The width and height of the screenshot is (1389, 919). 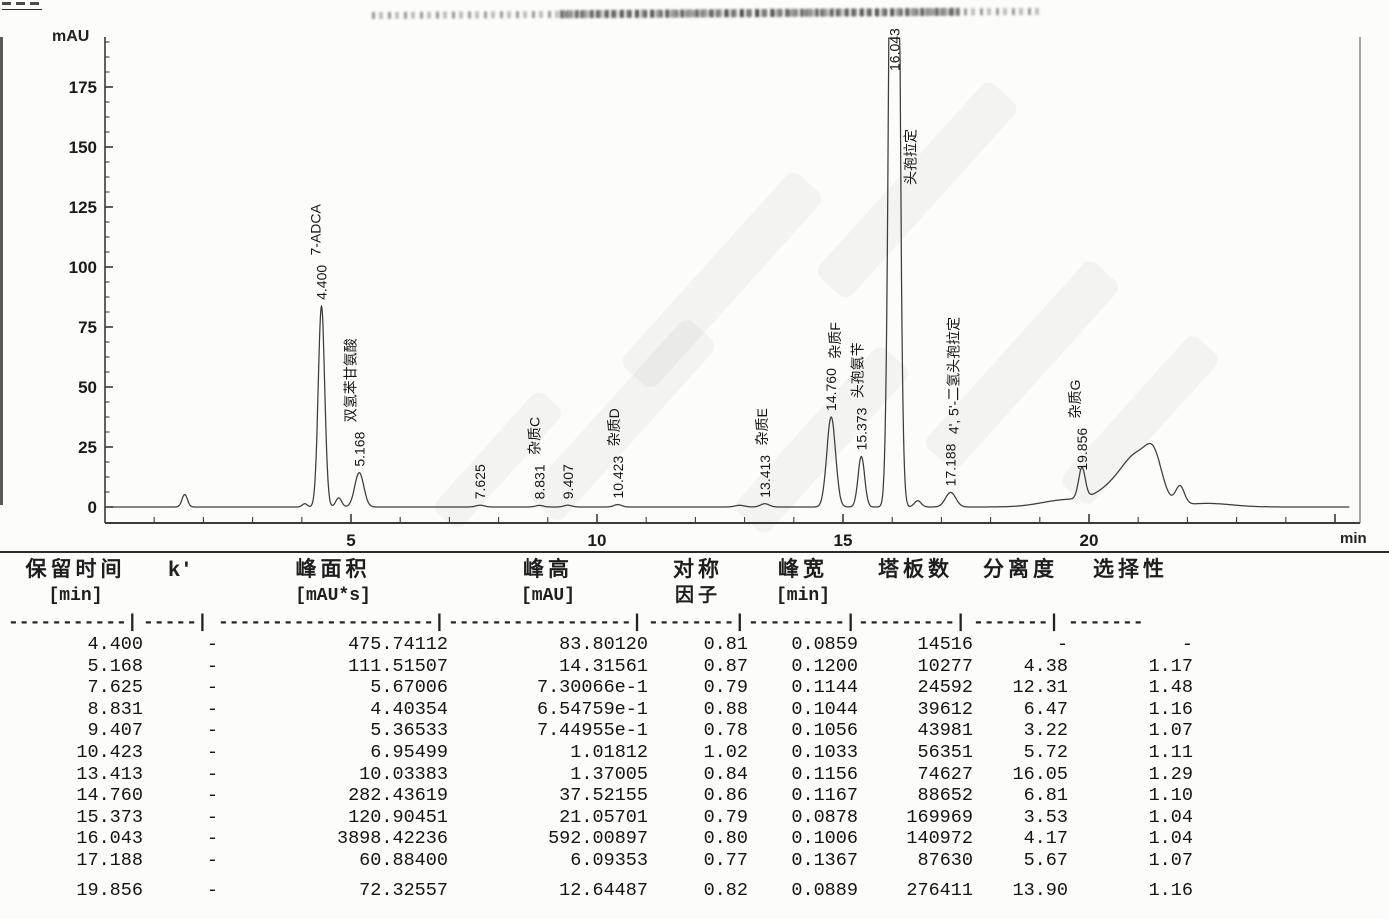 I want to click on peak-retention-time-label: 19.856, so click(x=1082, y=449).